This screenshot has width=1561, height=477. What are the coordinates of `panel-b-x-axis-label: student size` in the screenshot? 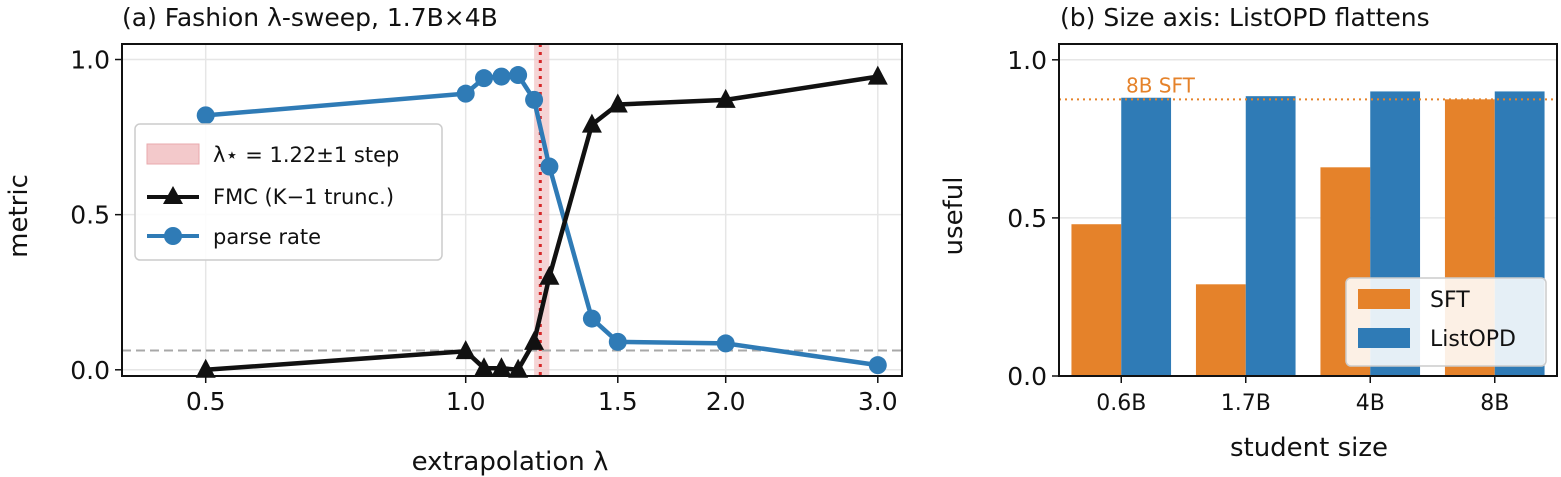 It's located at (1309, 448).